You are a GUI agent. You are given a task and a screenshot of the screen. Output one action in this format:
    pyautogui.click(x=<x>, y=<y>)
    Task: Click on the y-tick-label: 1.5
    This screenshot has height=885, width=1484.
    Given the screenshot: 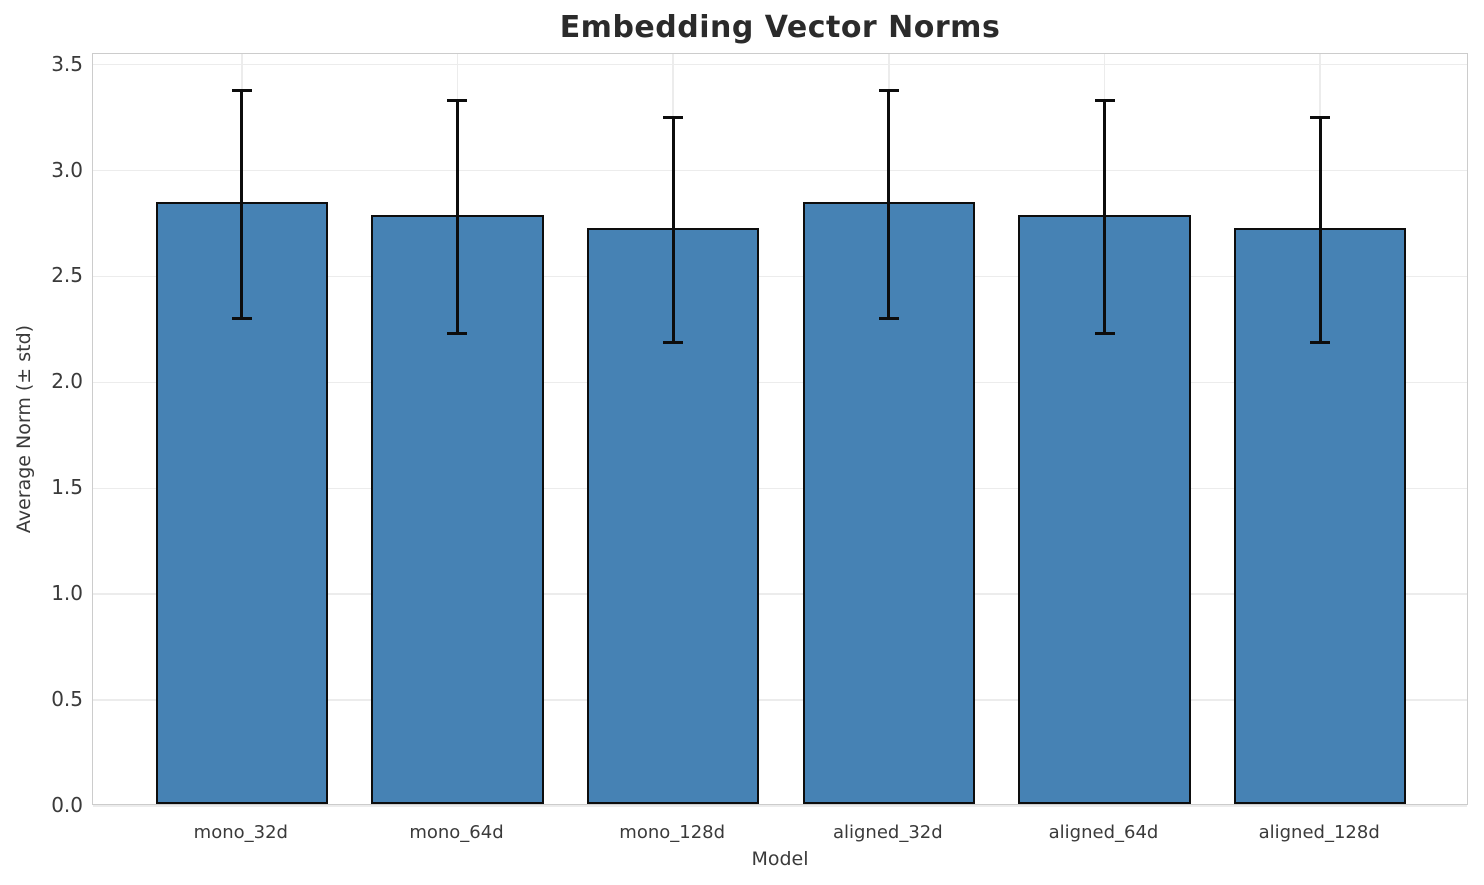 What is the action you would take?
    pyautogui.click(x=67, y=487)
    